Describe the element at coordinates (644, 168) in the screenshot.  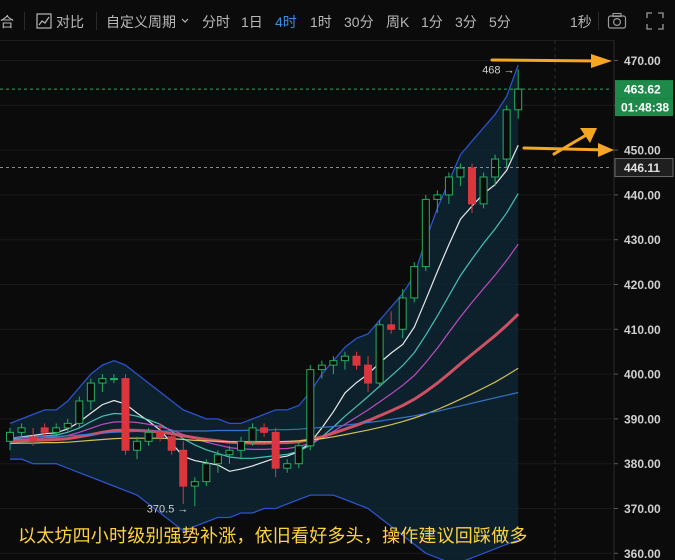
I see `reference-price-marker` at that location.